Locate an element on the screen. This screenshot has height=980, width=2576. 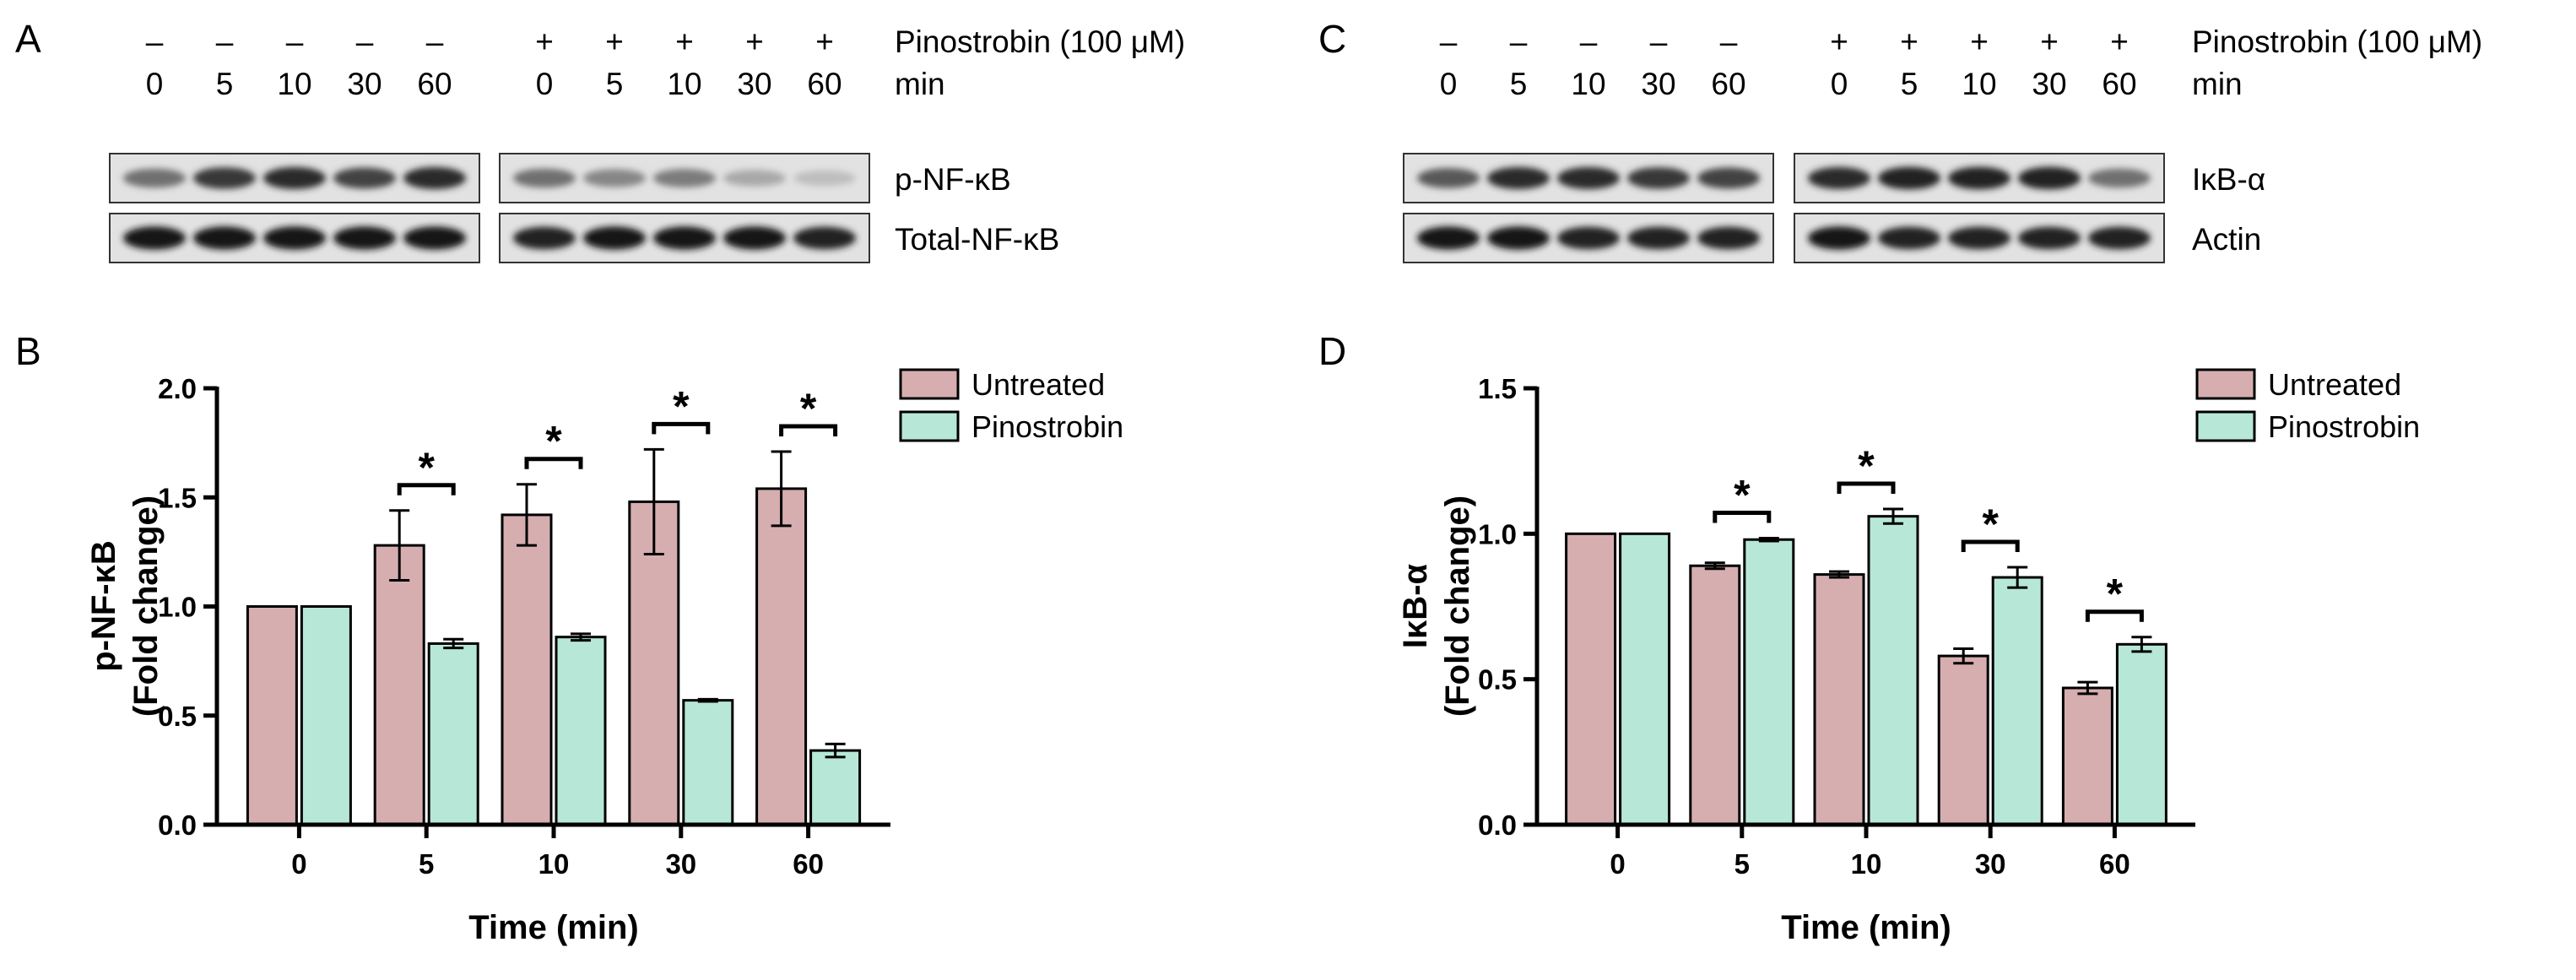
y-tick-label: 1.5 is located at coordinates (1497, 389).